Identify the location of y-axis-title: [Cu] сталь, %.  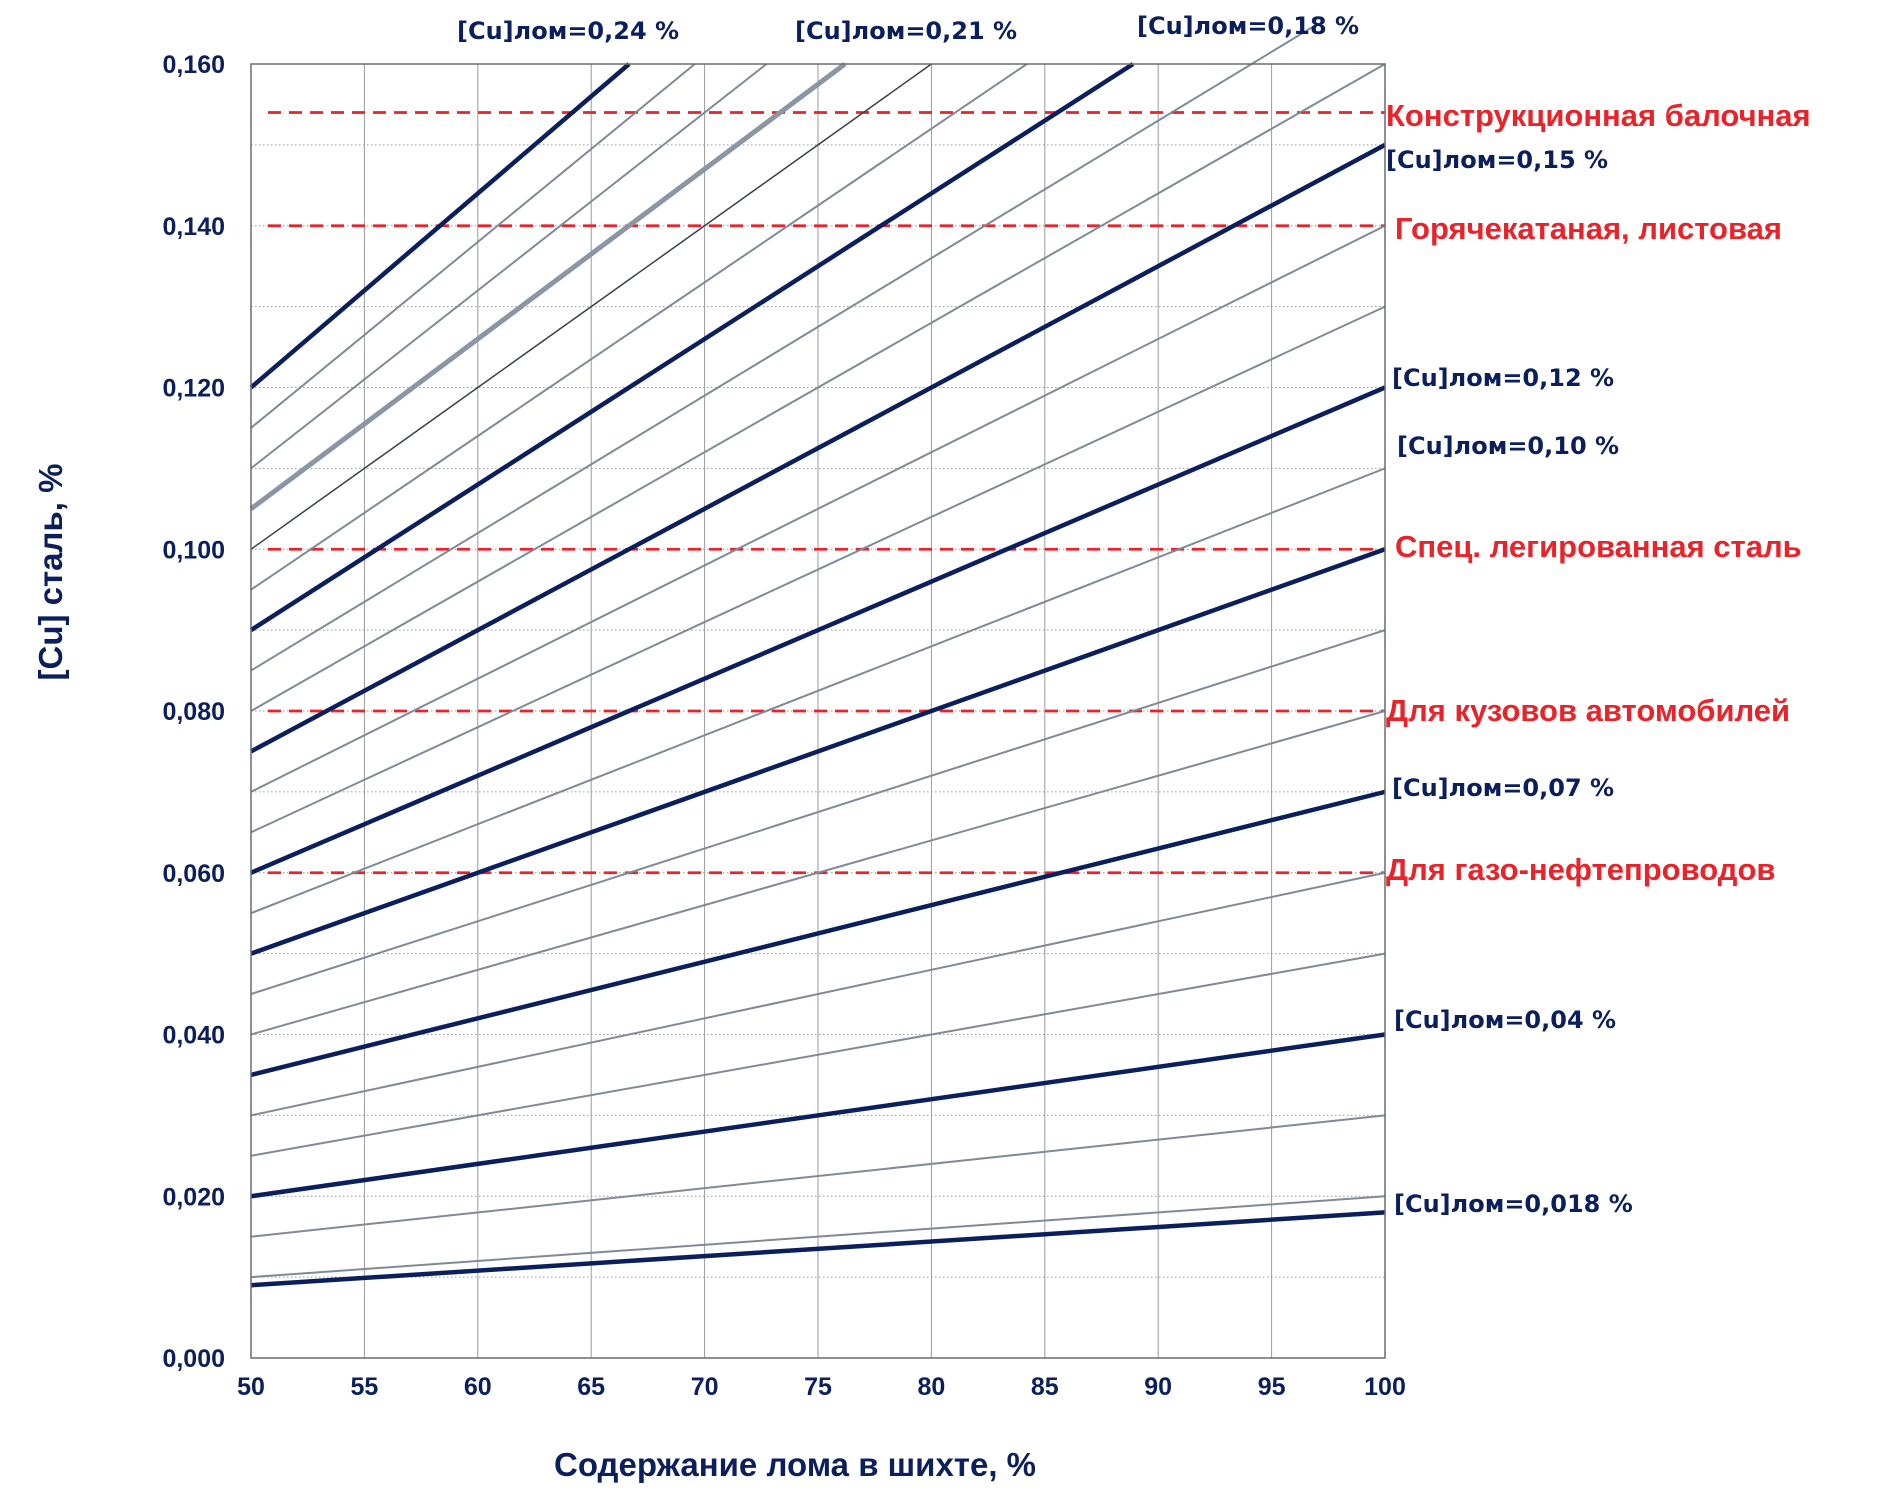
(50, 572).